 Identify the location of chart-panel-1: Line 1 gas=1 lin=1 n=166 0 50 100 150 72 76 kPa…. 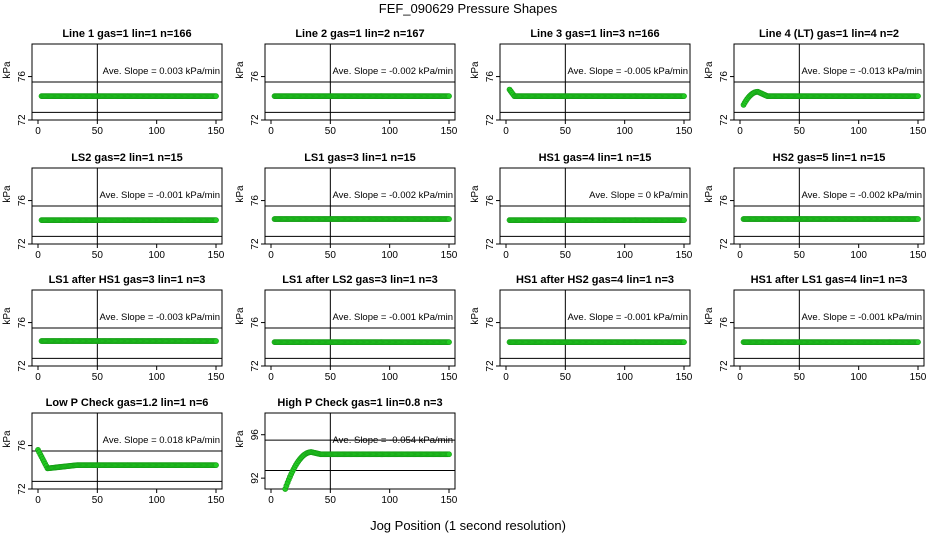
(113, 82).